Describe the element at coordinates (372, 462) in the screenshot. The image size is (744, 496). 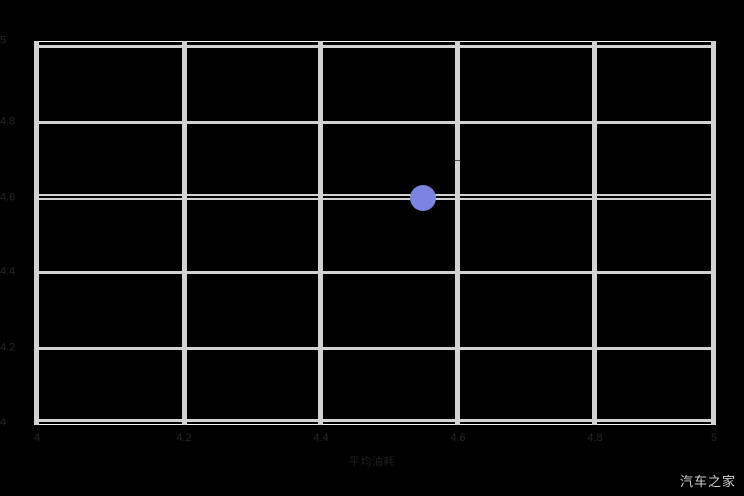
I see `x-axis-title: 平均油耗` at that location.